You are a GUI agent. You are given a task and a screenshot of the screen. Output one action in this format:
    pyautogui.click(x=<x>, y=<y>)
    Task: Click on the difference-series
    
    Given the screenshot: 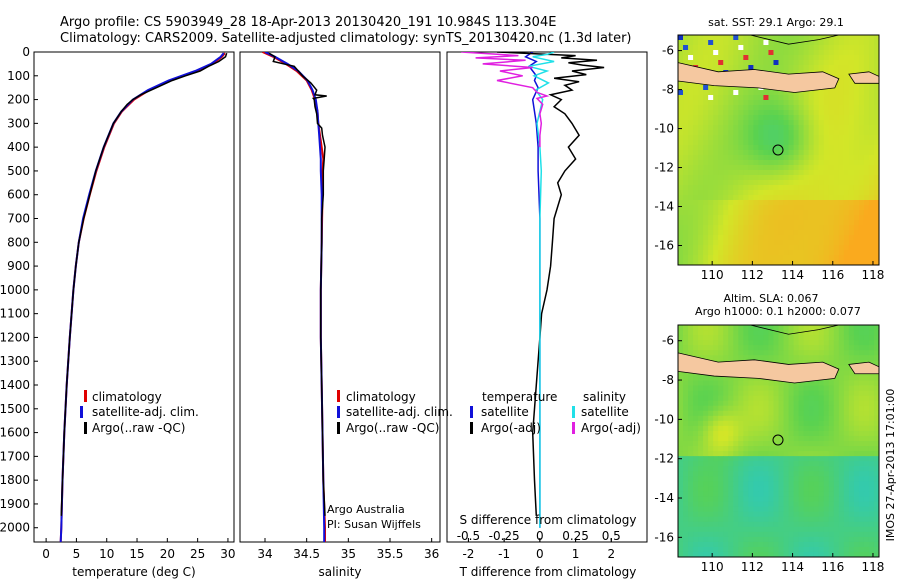 What is the action you would take?
    pyautogui.click(x=533, y=290)
    